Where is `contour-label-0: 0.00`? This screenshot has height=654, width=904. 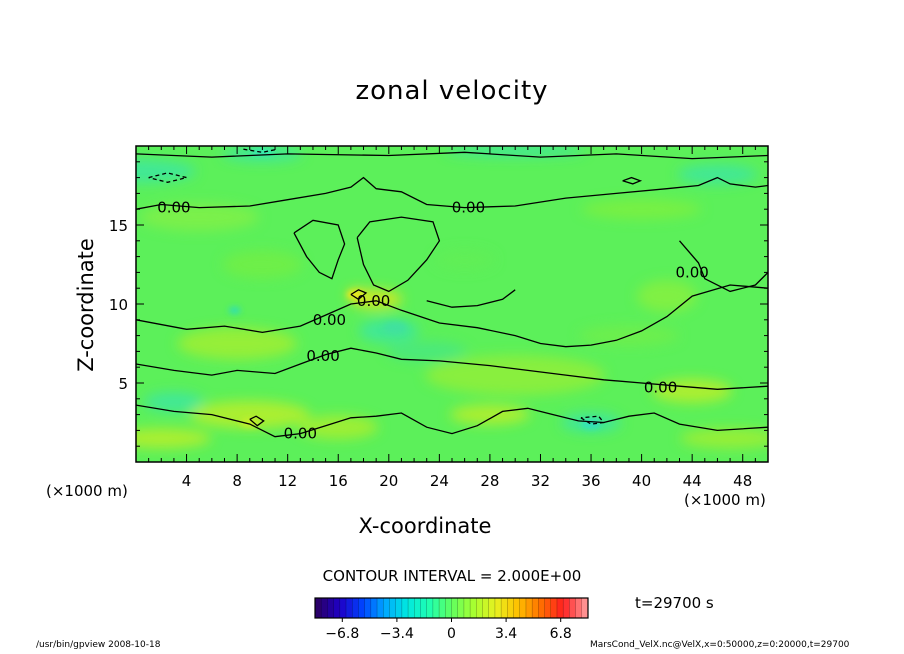 contour-label-0: 0.00 is located at coordinates (173, 208).